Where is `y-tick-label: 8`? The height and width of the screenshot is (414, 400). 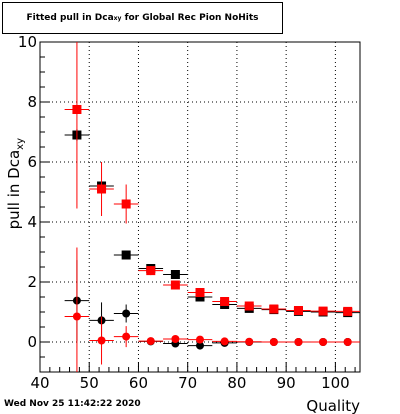 y-tick-label: 8 is located at coordinates (32, 102).